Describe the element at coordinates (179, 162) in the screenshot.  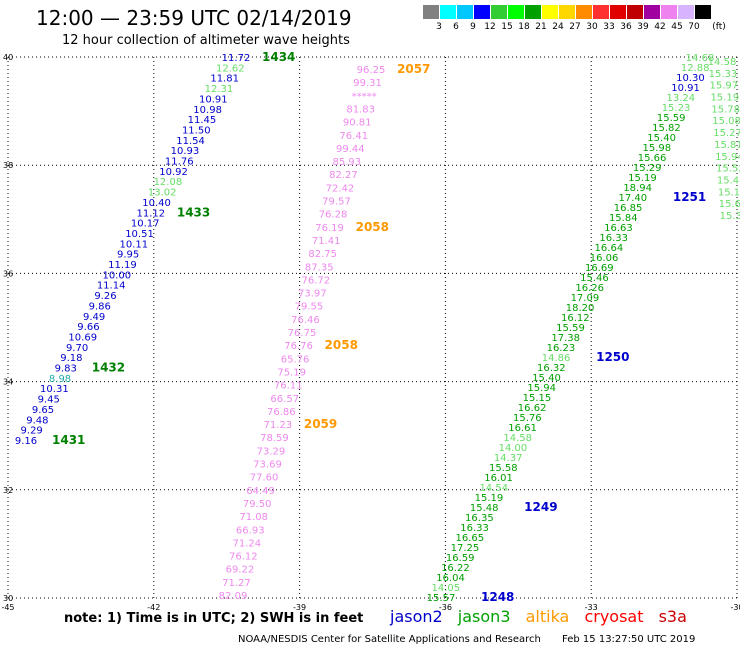
I see `jason2-wave-value: 11.76` at that location.